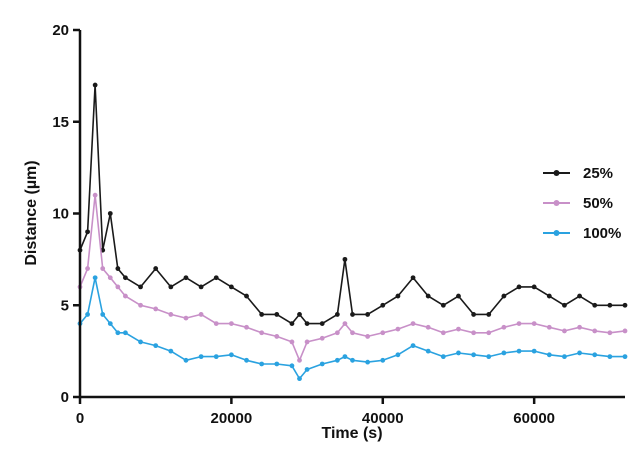 The width and height of the screenshot is (642, 470). Describe the element at coordinates (602, 233) in the screenshot. I see `legend-label: 100%` at that location.